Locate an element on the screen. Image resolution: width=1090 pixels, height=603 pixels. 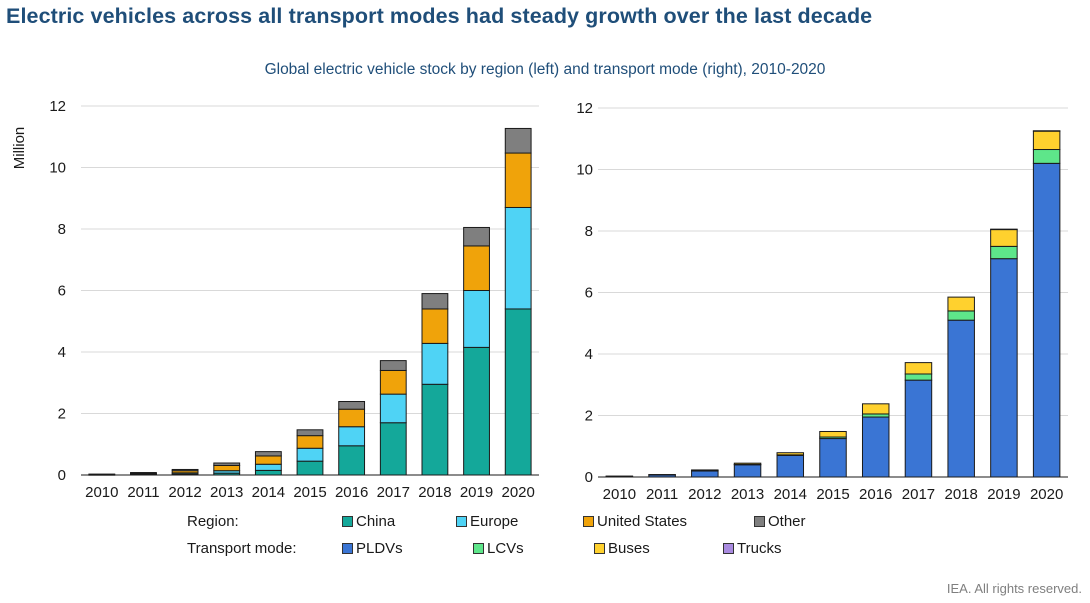
legend-swatch-europe is located at coordinates (461, 521).